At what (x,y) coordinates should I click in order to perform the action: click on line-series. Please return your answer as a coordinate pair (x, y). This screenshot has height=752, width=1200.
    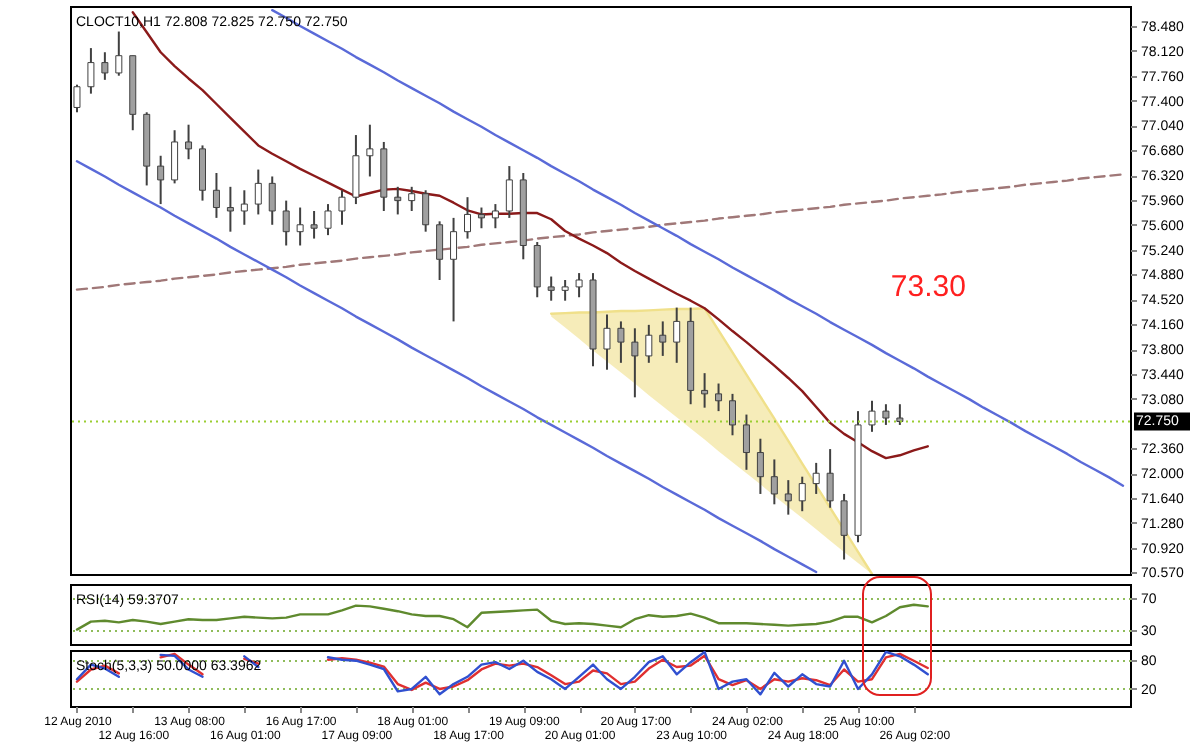
    Looking at the image, I should click on (502, 617).